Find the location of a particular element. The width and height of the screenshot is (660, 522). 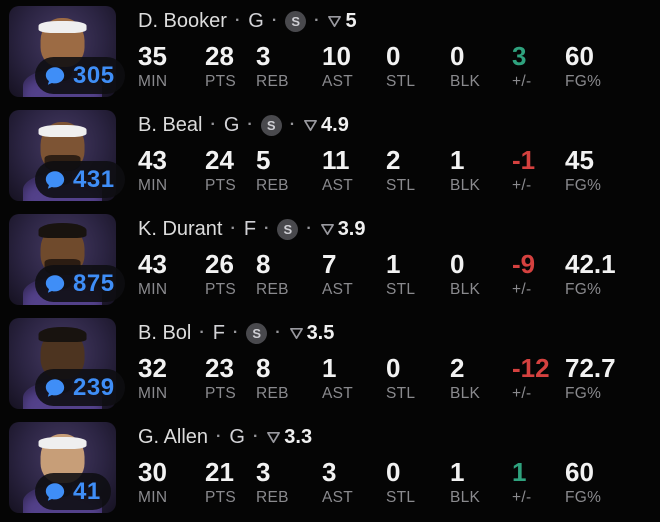

stat-value-min: 43 is located at coordinates (152, 264).